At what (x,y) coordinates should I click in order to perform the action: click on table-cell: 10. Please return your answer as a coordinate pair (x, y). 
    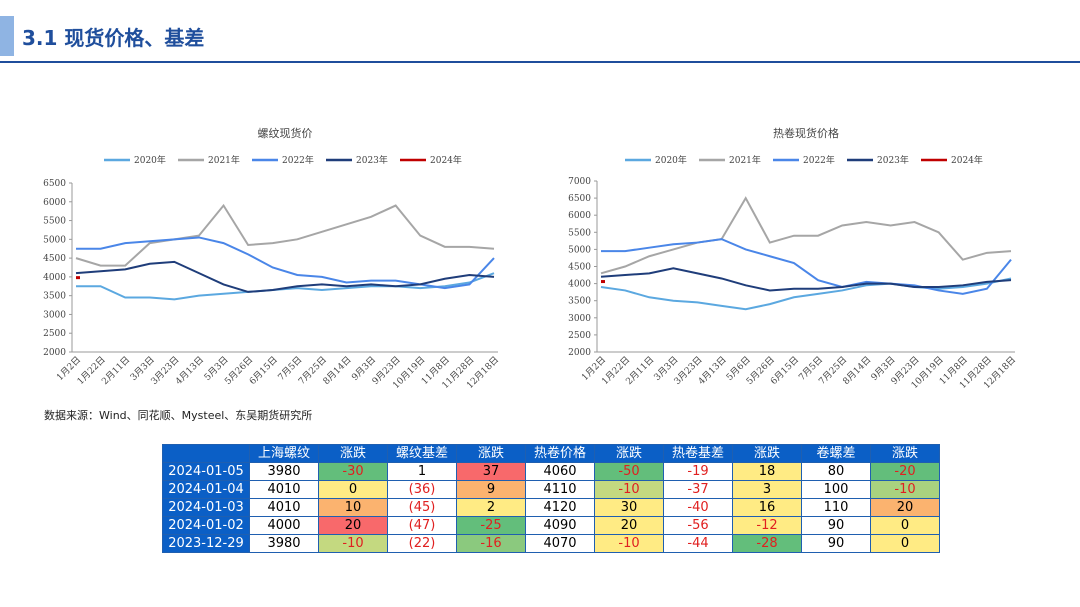
    Looking at the image, I should click on (353, 507).